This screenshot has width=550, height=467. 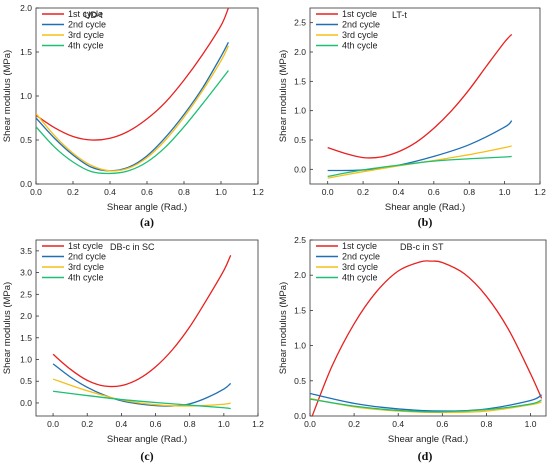 What do you see at coordinates (147, 222) in the screenshot?
I see `panel-caption: (a)` at bounding box center [147, 222].